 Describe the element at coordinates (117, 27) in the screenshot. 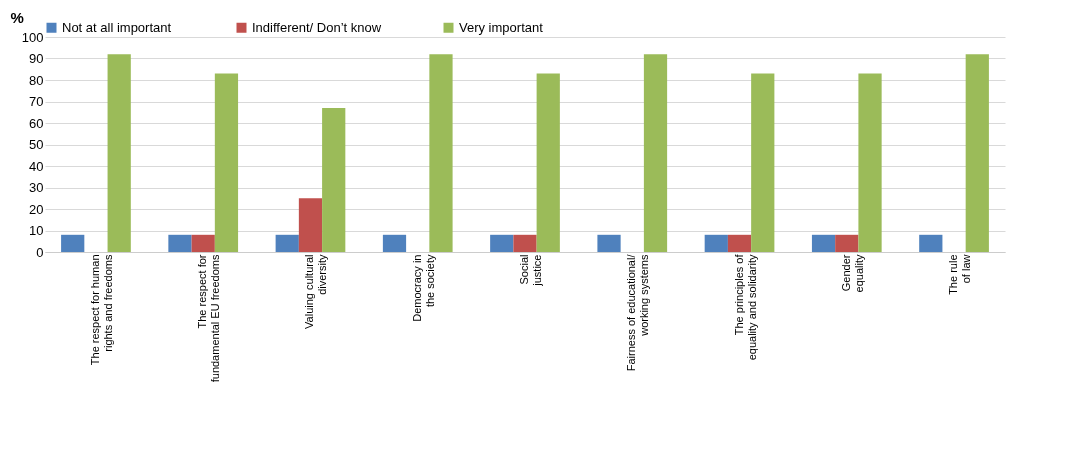

I see `legend-label: Not at all important` at that location.